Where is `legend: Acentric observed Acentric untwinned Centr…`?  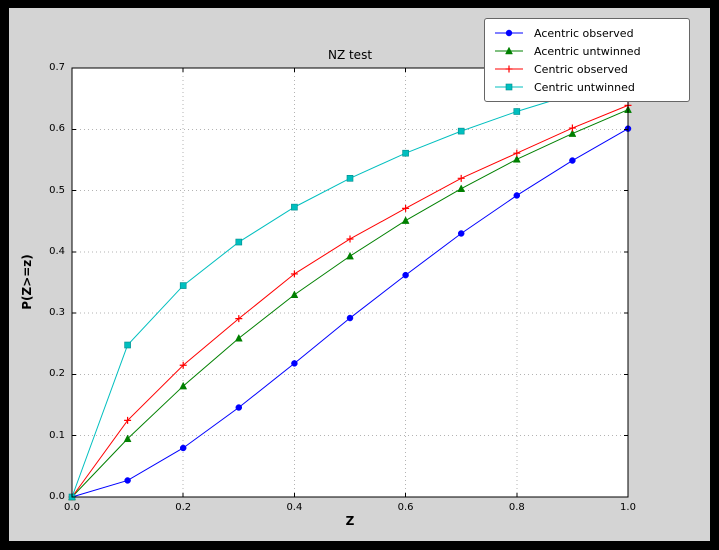 legend: Acentric observed Acentric untwinned Centr… is located at coordinates (587, 60).